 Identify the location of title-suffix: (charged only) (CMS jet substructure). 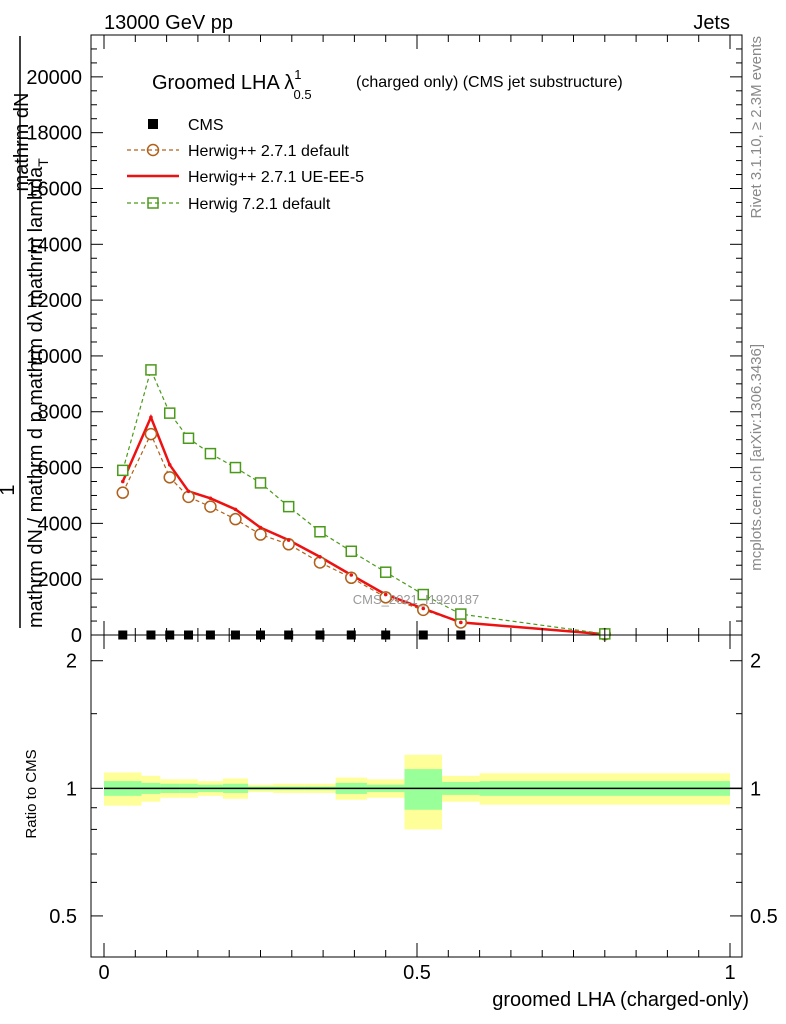
(489, 82).